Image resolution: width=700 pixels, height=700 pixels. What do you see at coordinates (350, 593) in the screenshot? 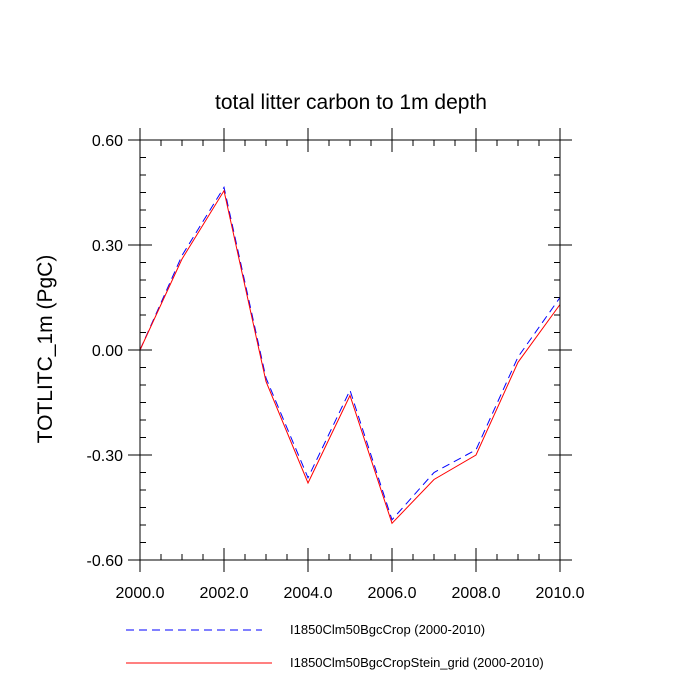
I see `x-tick-labels: 2000.0 2002.0 2004.0 2006.0 2008.0 2010.0` at bounding box center [350, 593].